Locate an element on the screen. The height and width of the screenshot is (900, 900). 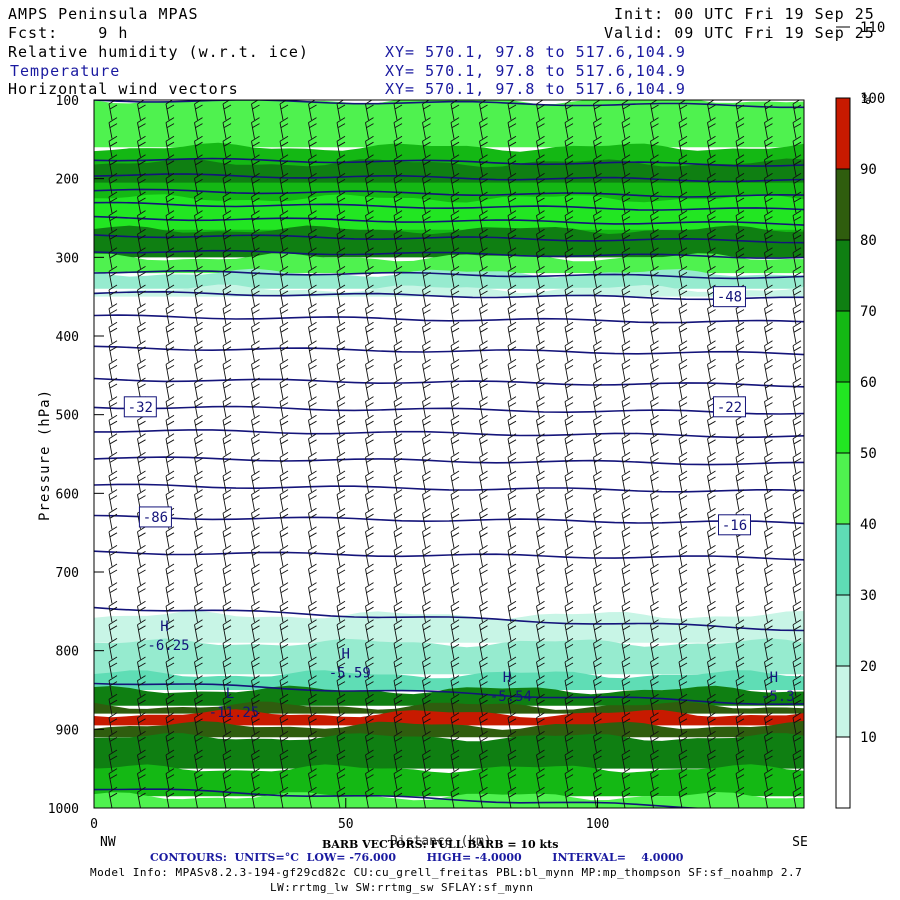
extremum-value: -6.25 is located at coordinates (168, 646).